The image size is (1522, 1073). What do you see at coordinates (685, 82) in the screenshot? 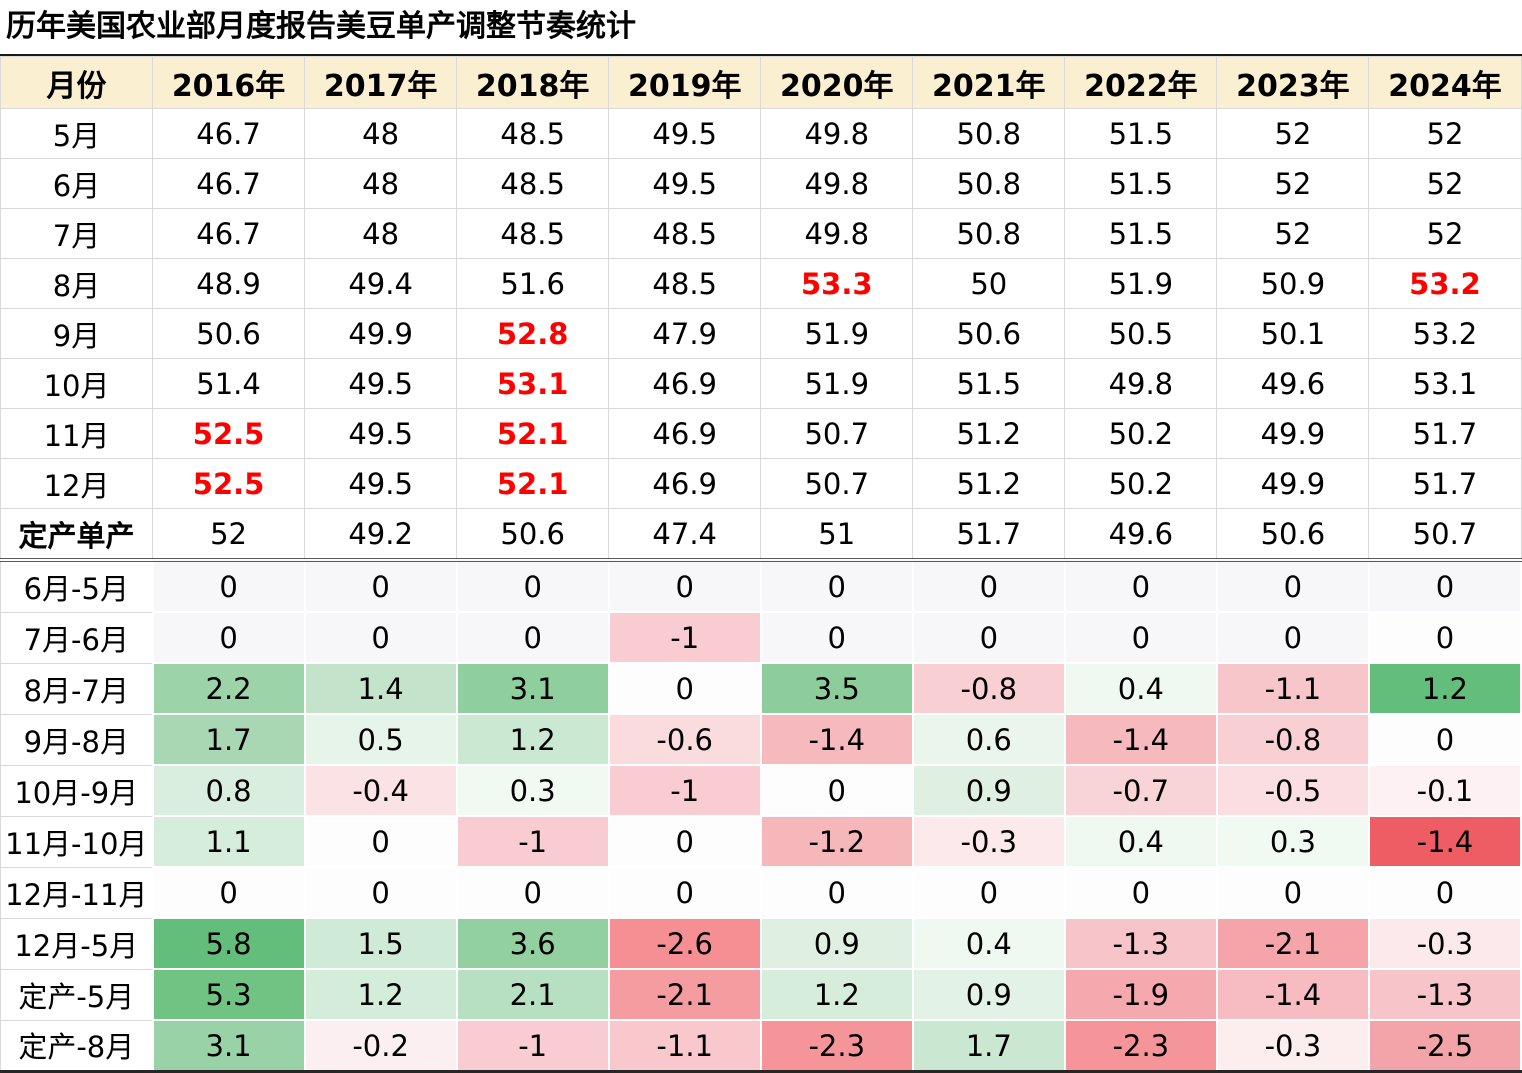
I see `year-column-header: 2019年` at bounding box center [685, 82].